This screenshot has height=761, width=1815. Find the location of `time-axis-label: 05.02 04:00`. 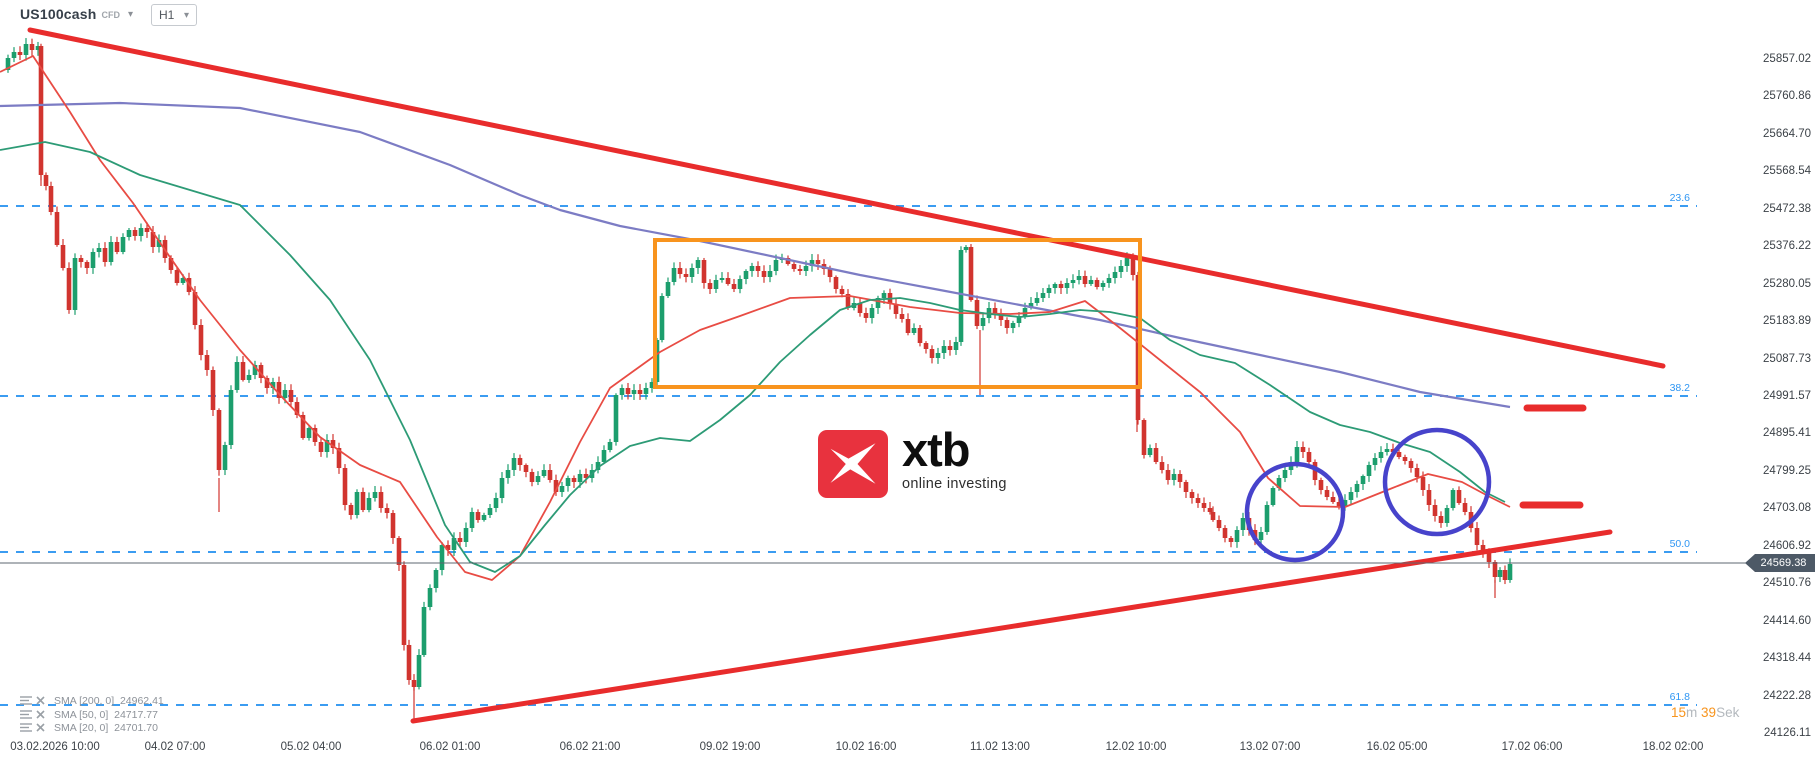

time-axis-label: 05.02 04:00 is located at coordinates (311, 747).